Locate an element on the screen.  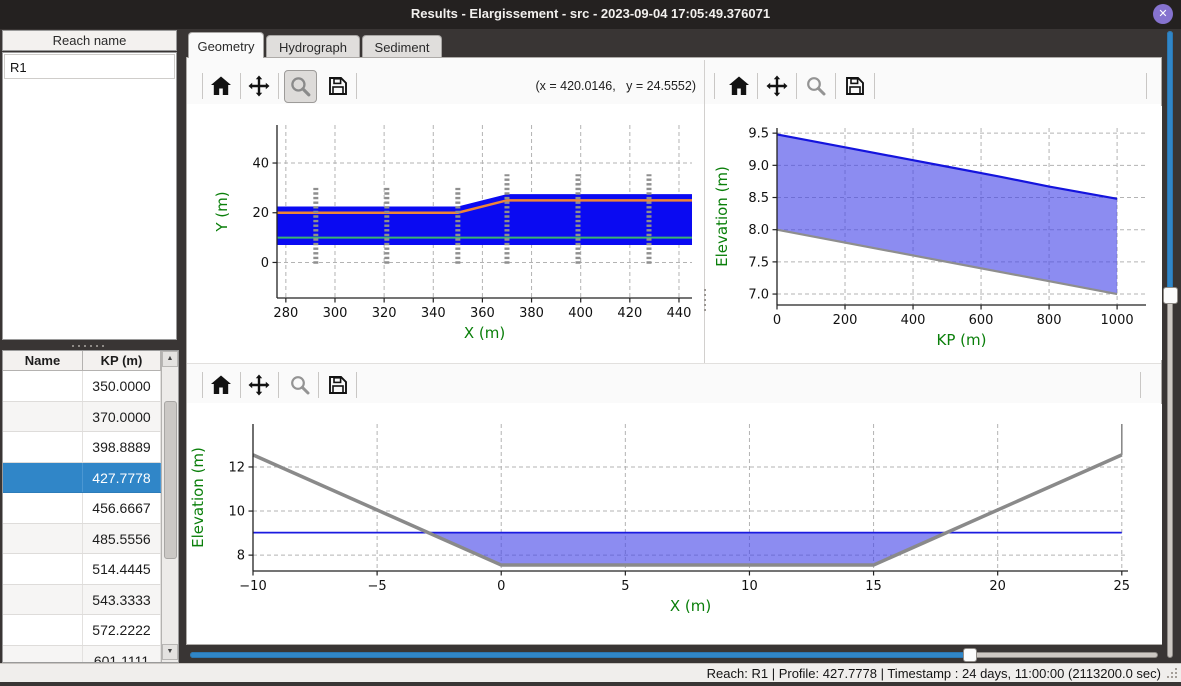
vertical-slider is located at coordinates (1170, 344).